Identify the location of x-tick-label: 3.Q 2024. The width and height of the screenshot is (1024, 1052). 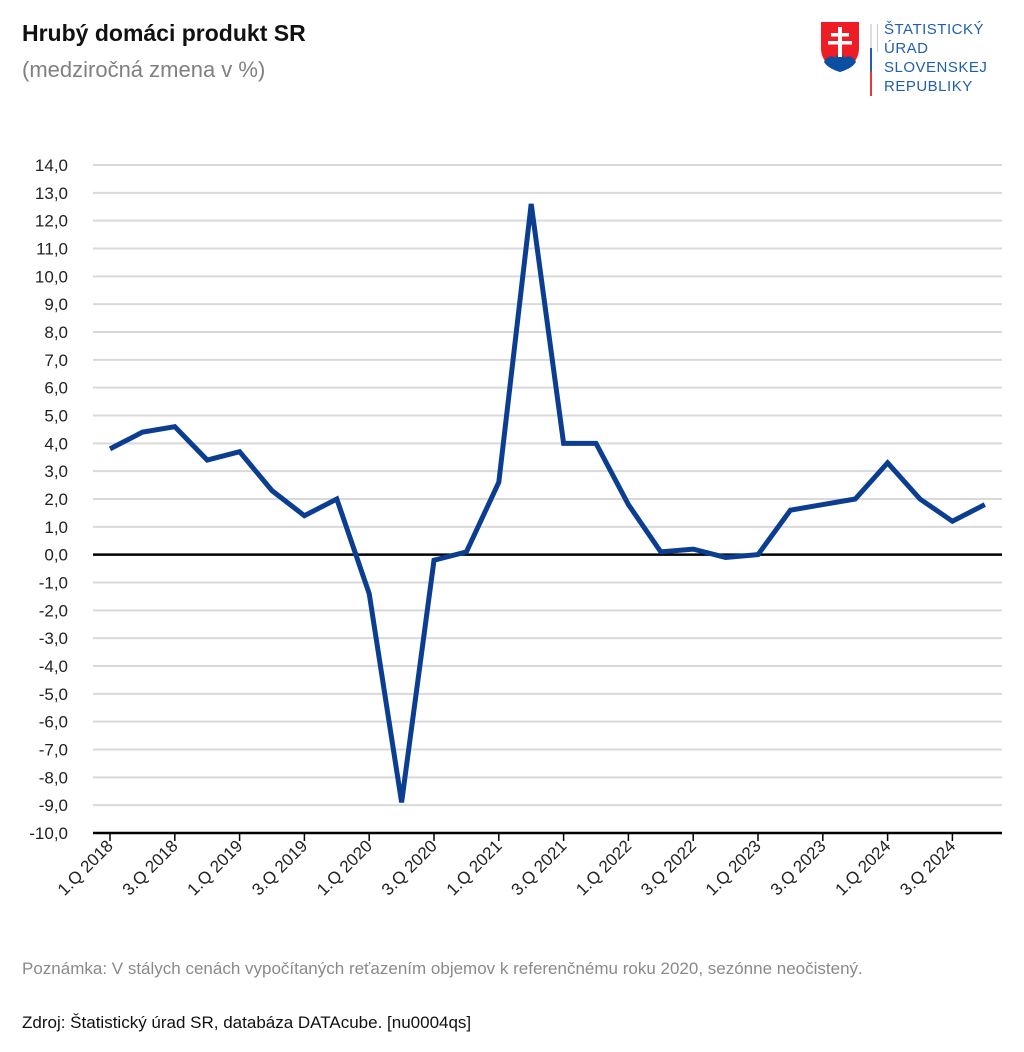
(927, 867).